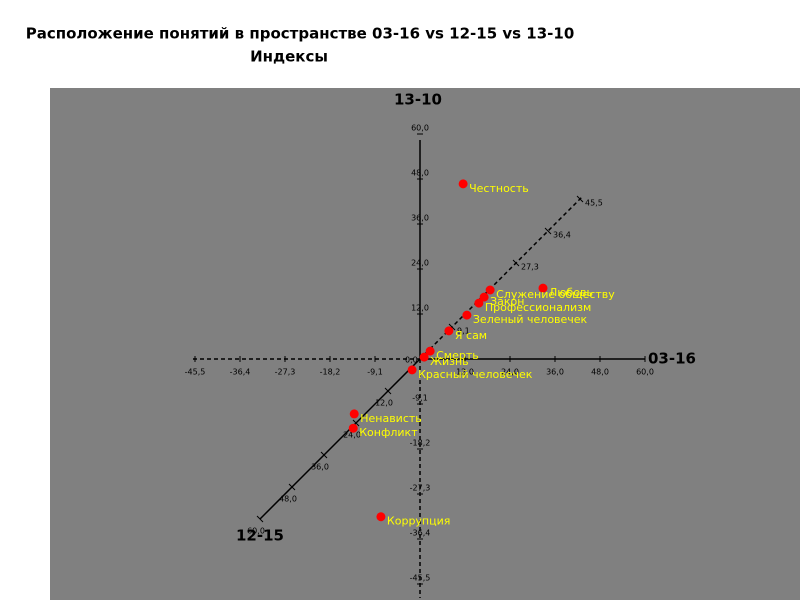  Describe the element at coordinates (530, 319) in the screenshot. I see `point-label: Зеленый человечек` at that location.